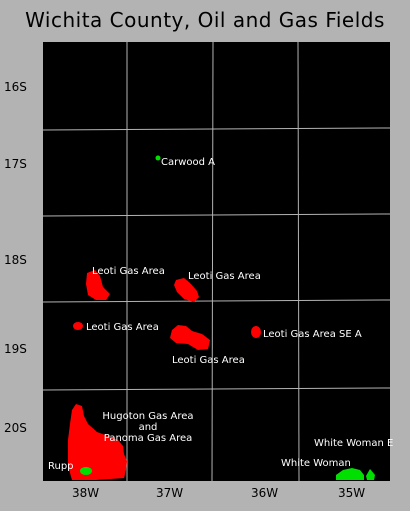 The width and height of the screenshot is (410, 511). I want to click on field-label-leoti-4: Leoti Gas Area, so click(208, 360).